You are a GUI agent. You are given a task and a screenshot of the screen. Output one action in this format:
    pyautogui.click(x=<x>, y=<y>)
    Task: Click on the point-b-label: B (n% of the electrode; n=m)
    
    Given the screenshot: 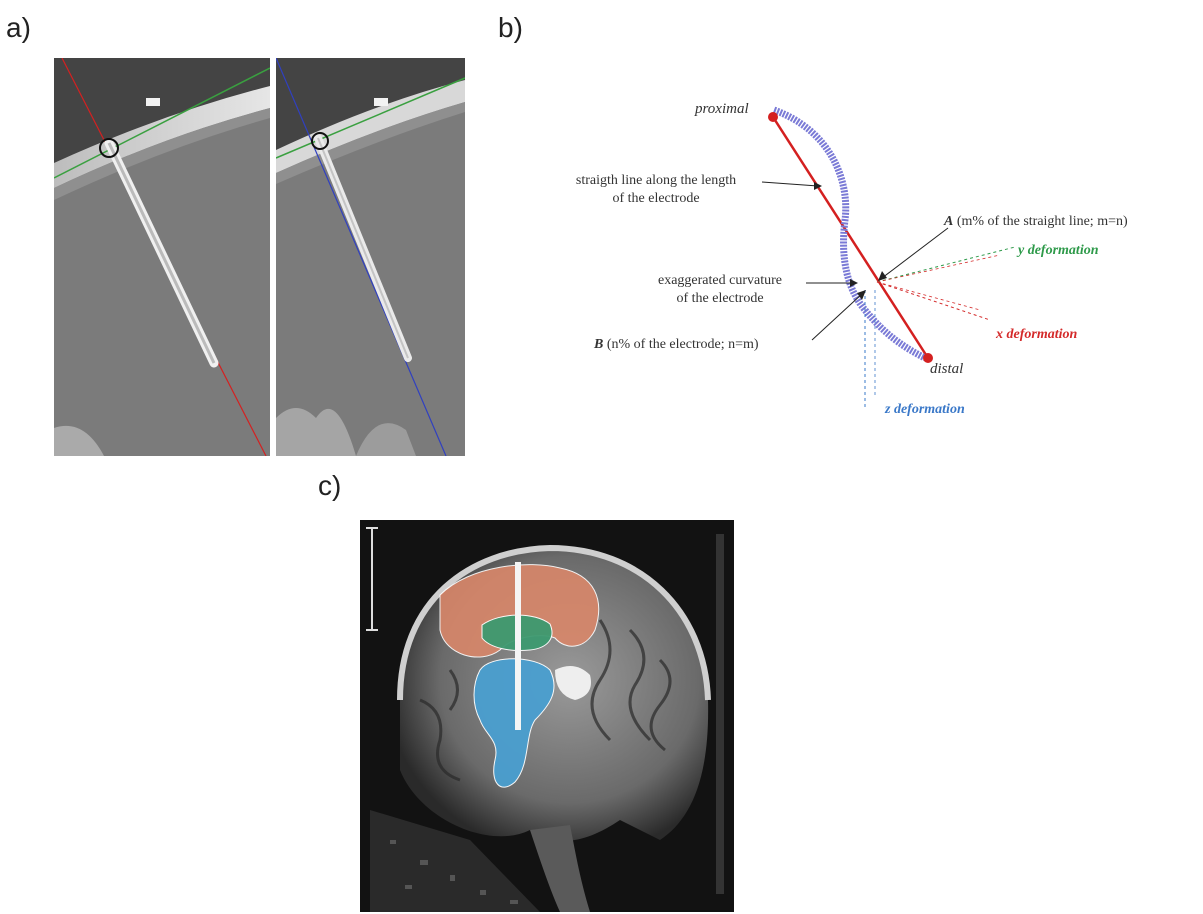 What is the action you would take?
    pyautogui.click(x=676, y=345)
    